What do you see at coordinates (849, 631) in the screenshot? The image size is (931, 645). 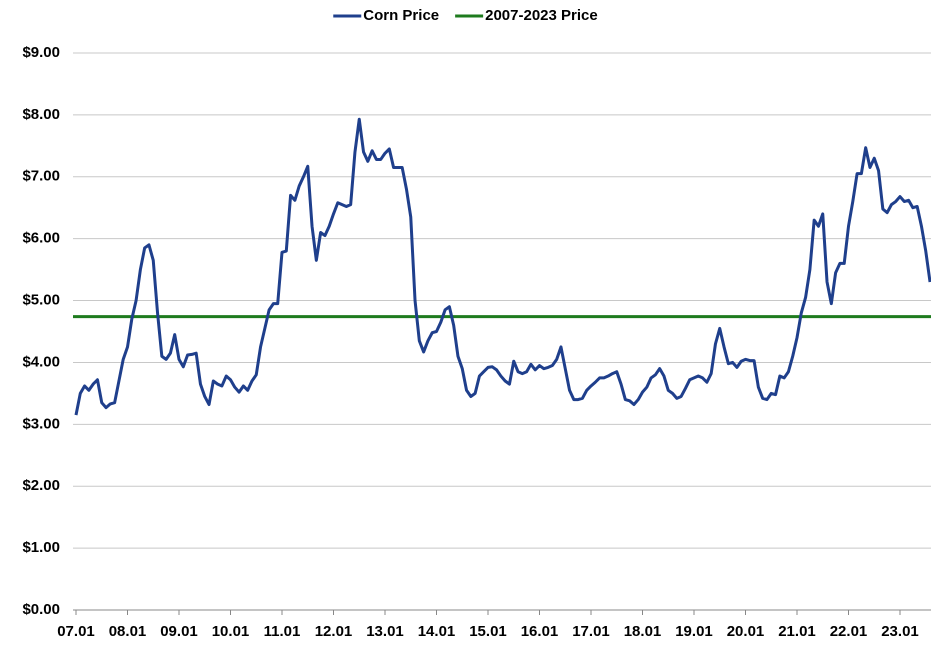 I see `x-tick-label: 22.01` at bounding box center [849, 631].